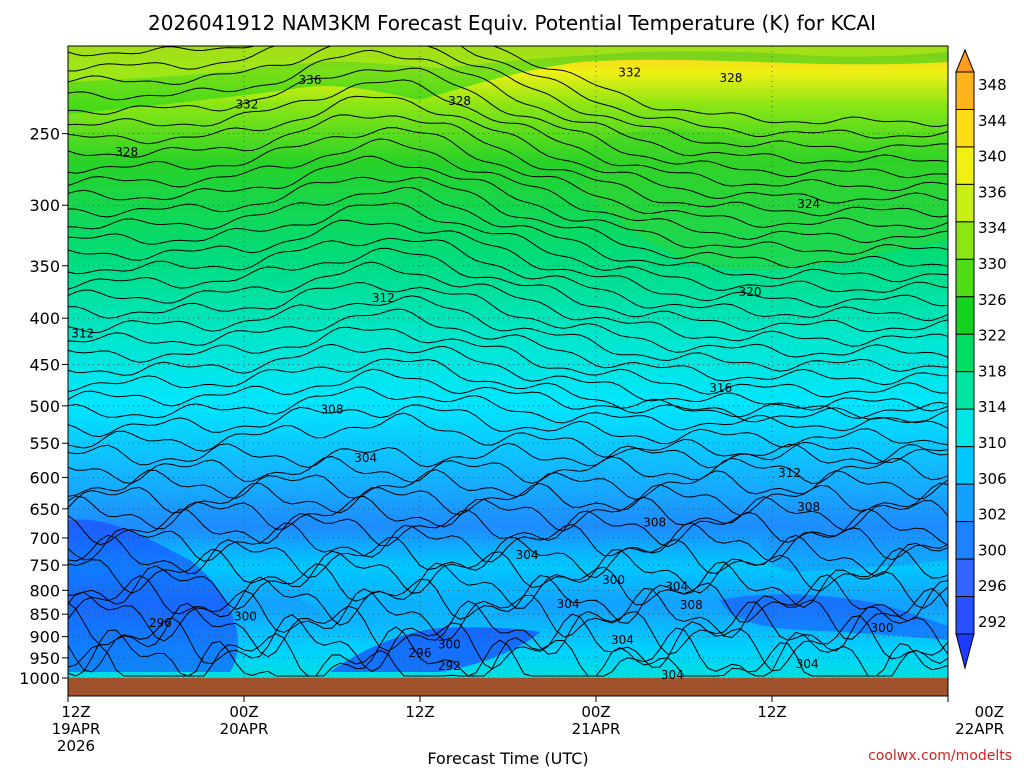 This screenshot has height=768, width=1024. Describe the element at coordinates (596, 729) in the screenshot. I see `x-tick-label: 21APR` at that location.